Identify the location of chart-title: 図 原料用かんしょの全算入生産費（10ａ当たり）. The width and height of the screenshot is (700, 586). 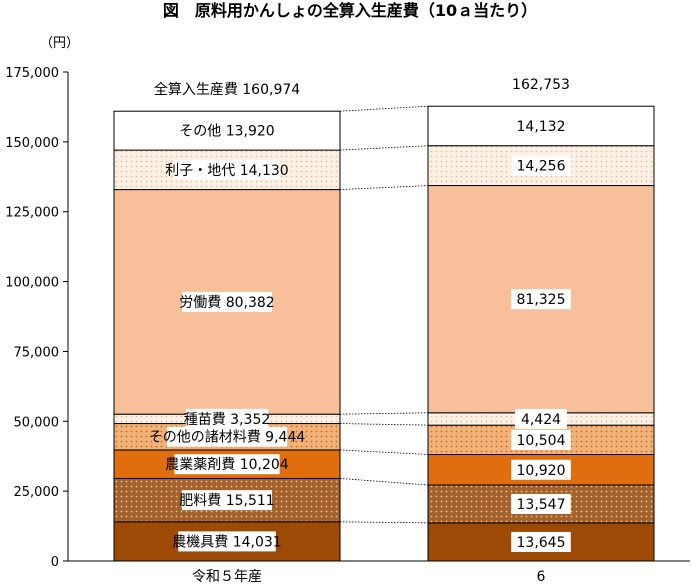
(350, 10).